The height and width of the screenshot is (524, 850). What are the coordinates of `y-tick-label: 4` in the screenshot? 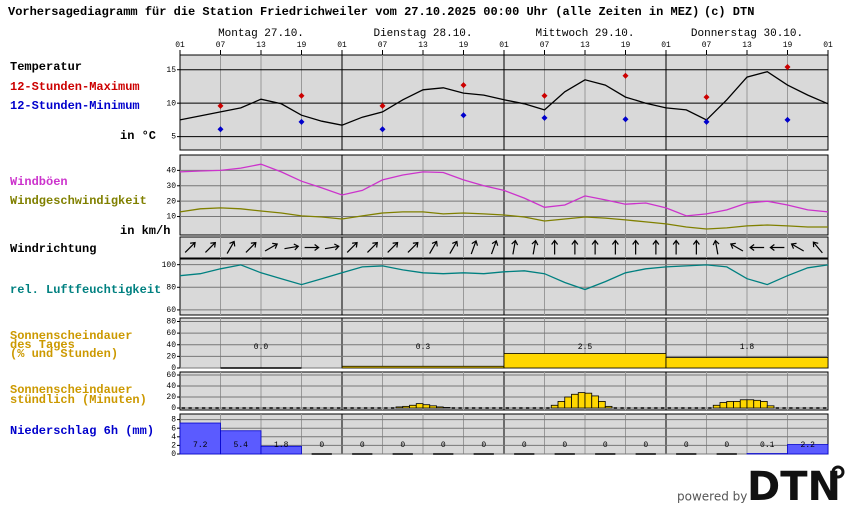 It's located at (173, 437).